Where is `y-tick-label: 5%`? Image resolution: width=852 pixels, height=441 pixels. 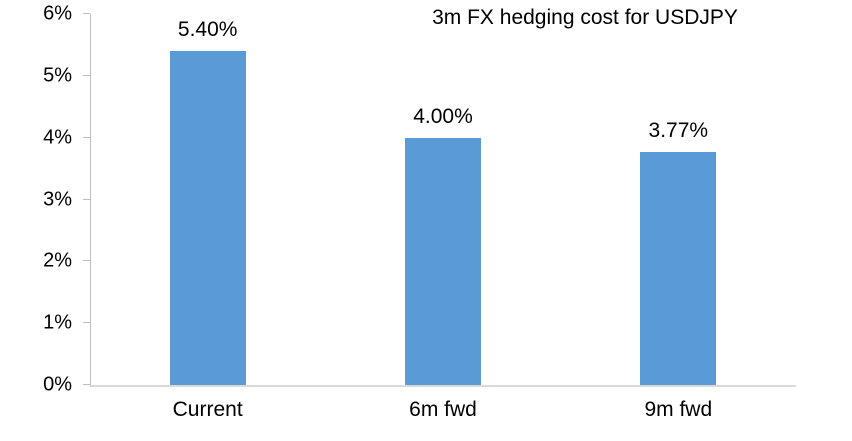
y-tick-label: 5% is located at coordinates (57, 75).